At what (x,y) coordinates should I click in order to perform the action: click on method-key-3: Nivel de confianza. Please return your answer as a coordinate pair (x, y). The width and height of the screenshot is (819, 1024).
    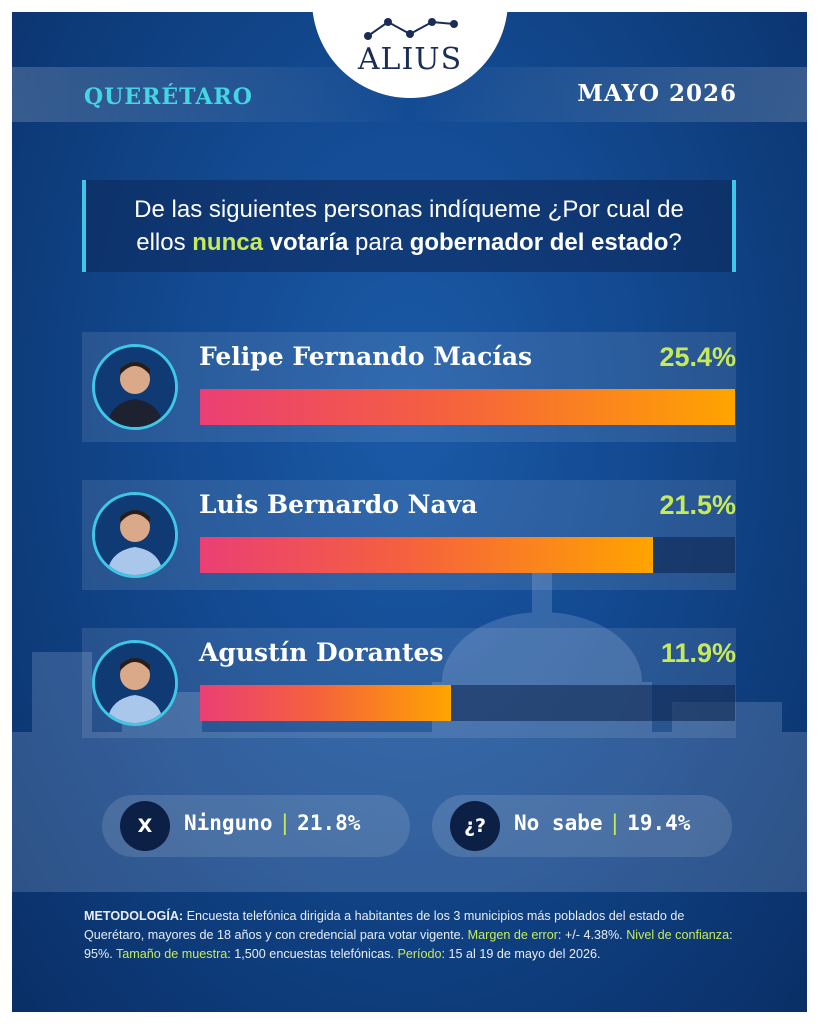
    Looking at the image, I should click on (678, 935).